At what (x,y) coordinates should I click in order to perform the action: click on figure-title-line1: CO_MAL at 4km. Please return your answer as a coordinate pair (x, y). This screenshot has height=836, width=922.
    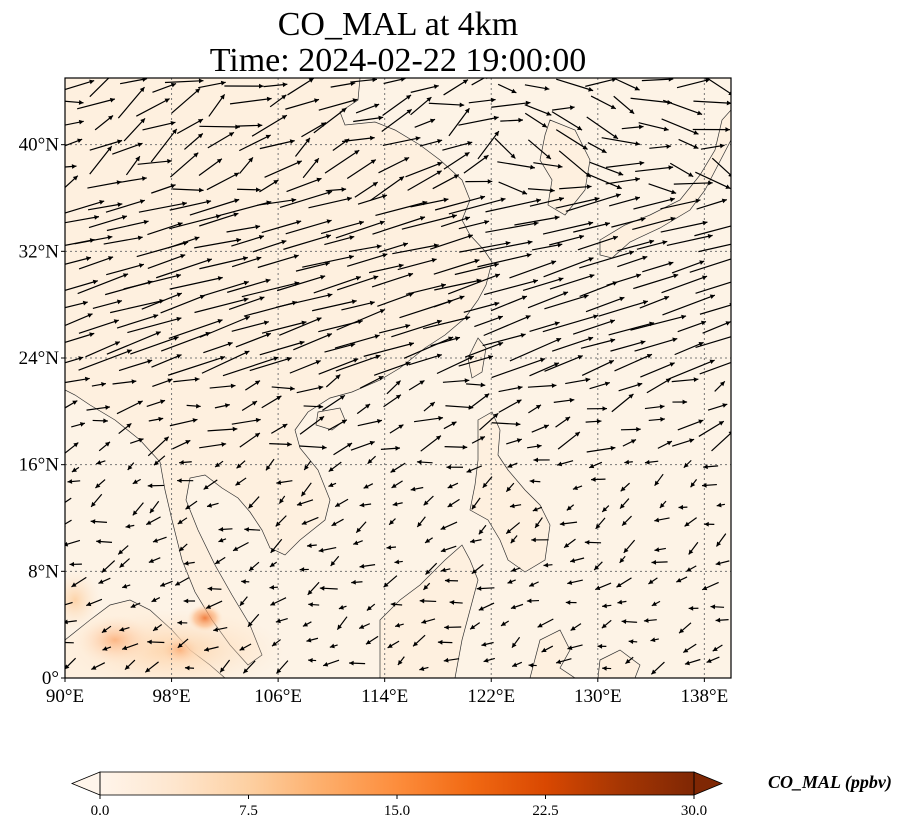
    Looking at the image, I should click on (398, 24).